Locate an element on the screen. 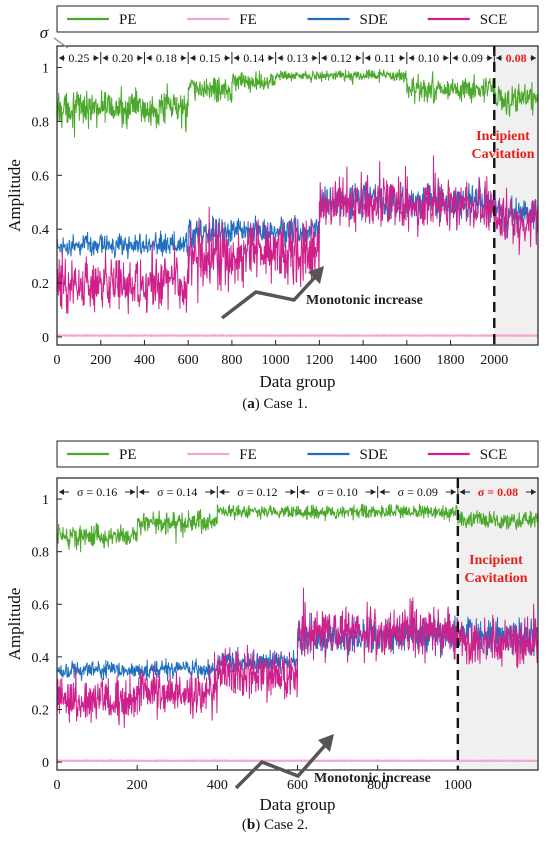 The image size is (550, 842). y-tick-label: 0.8 is located at coordinates (41, 122).